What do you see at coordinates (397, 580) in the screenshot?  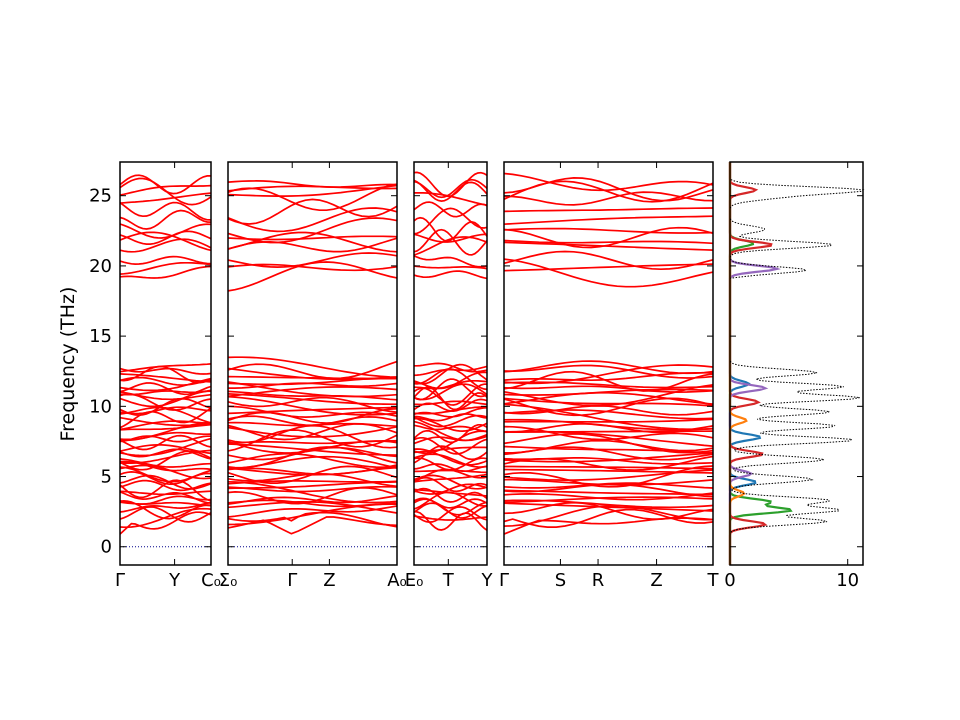 I see `x-tick-label: A₀` at bounding box center [397, 580].